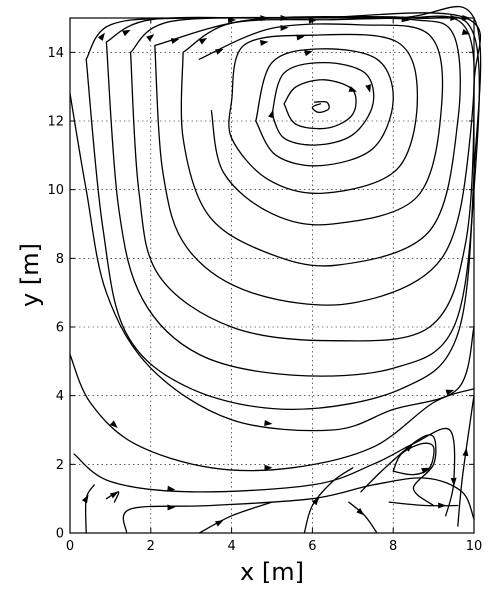  Describe the element at coordinates (272, 572) in the screenshot. I see `x-axis-label: x [m]` at that location.